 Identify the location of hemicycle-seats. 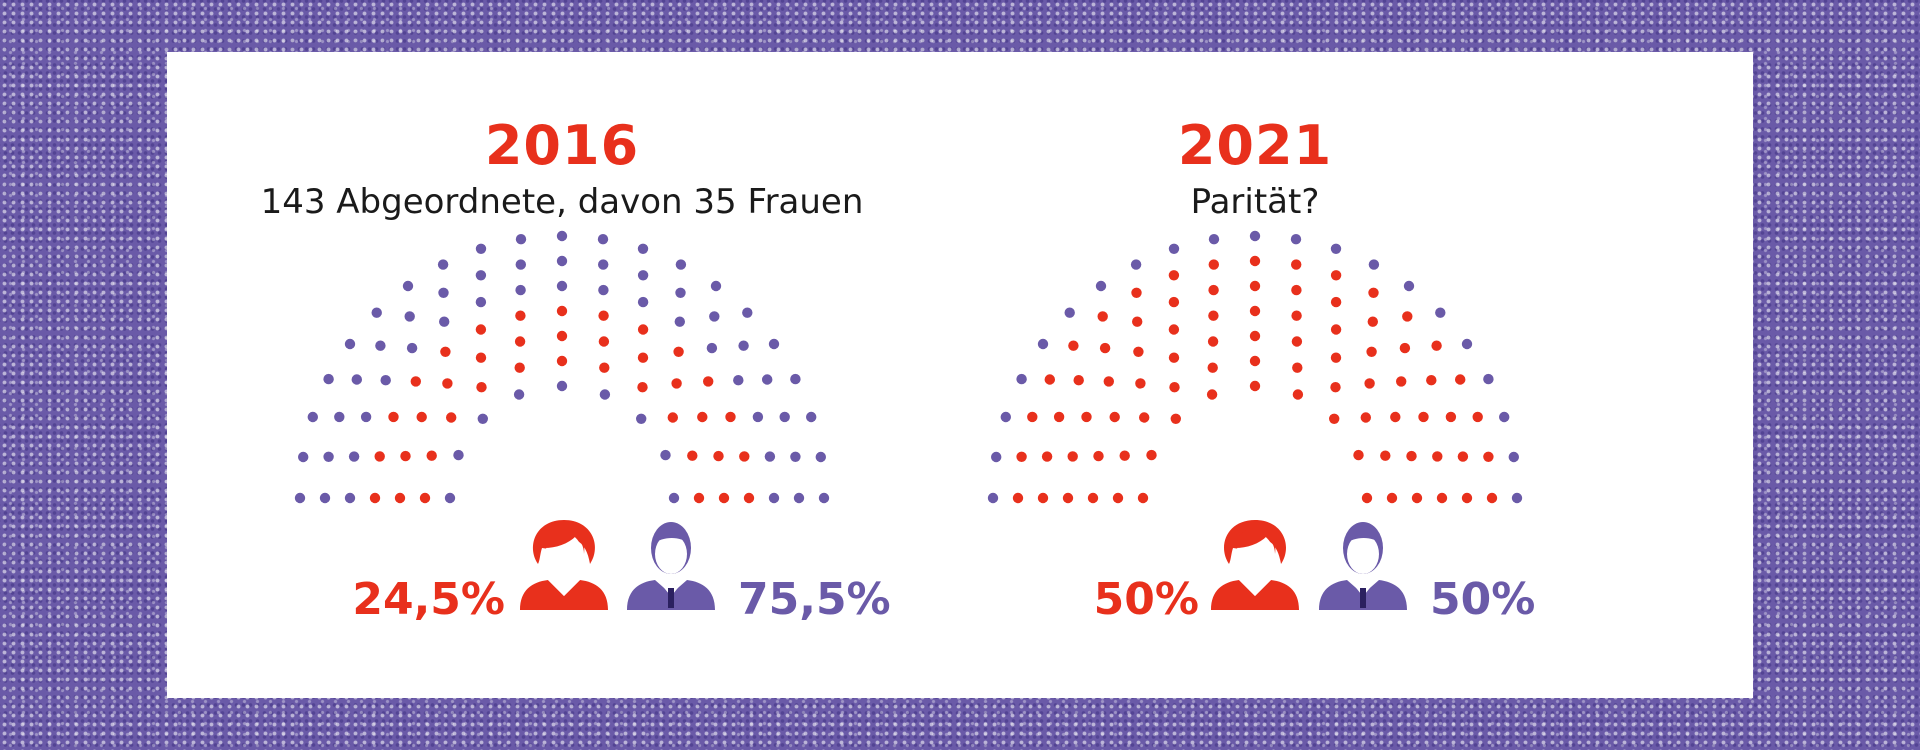
(562, 367).